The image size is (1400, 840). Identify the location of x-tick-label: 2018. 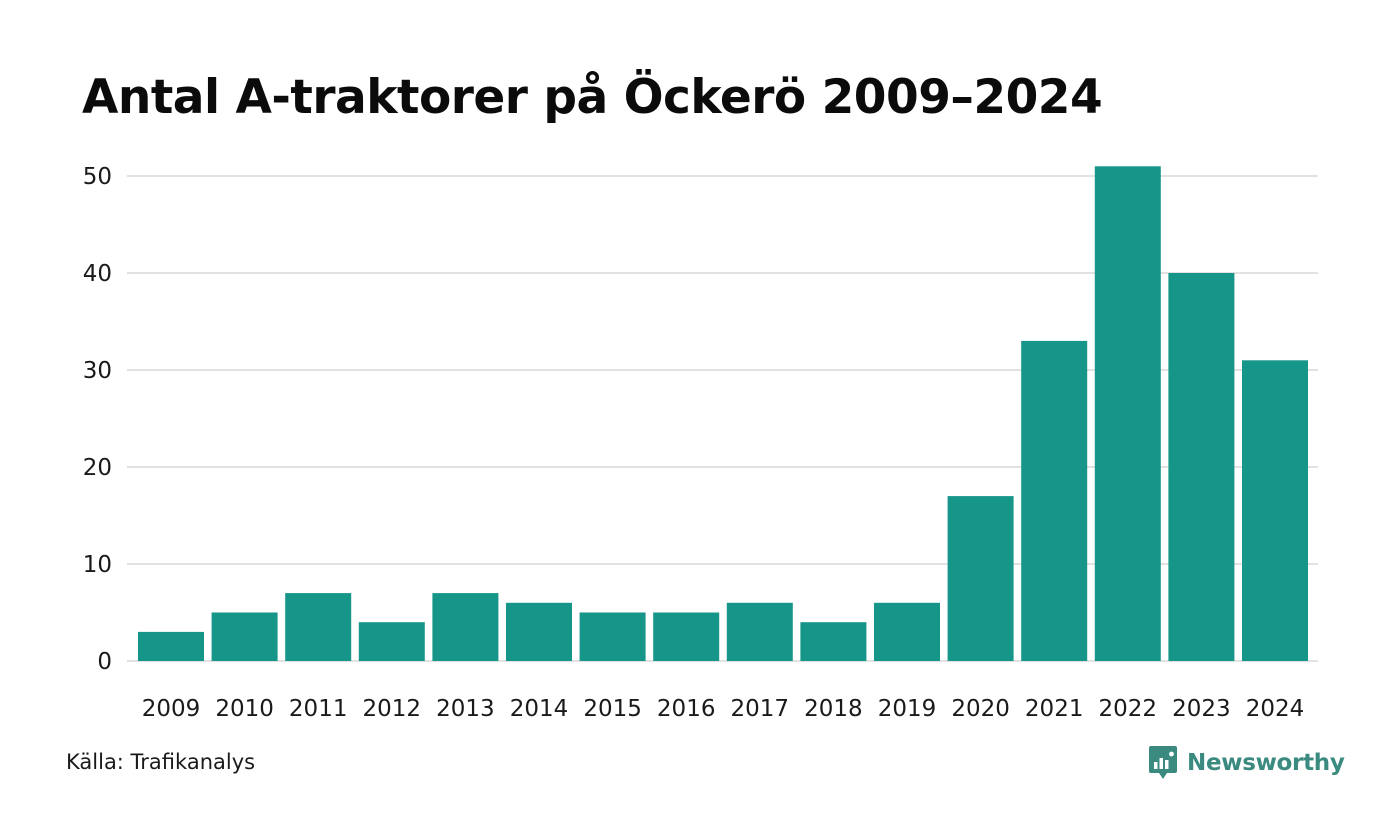
(833, 709).